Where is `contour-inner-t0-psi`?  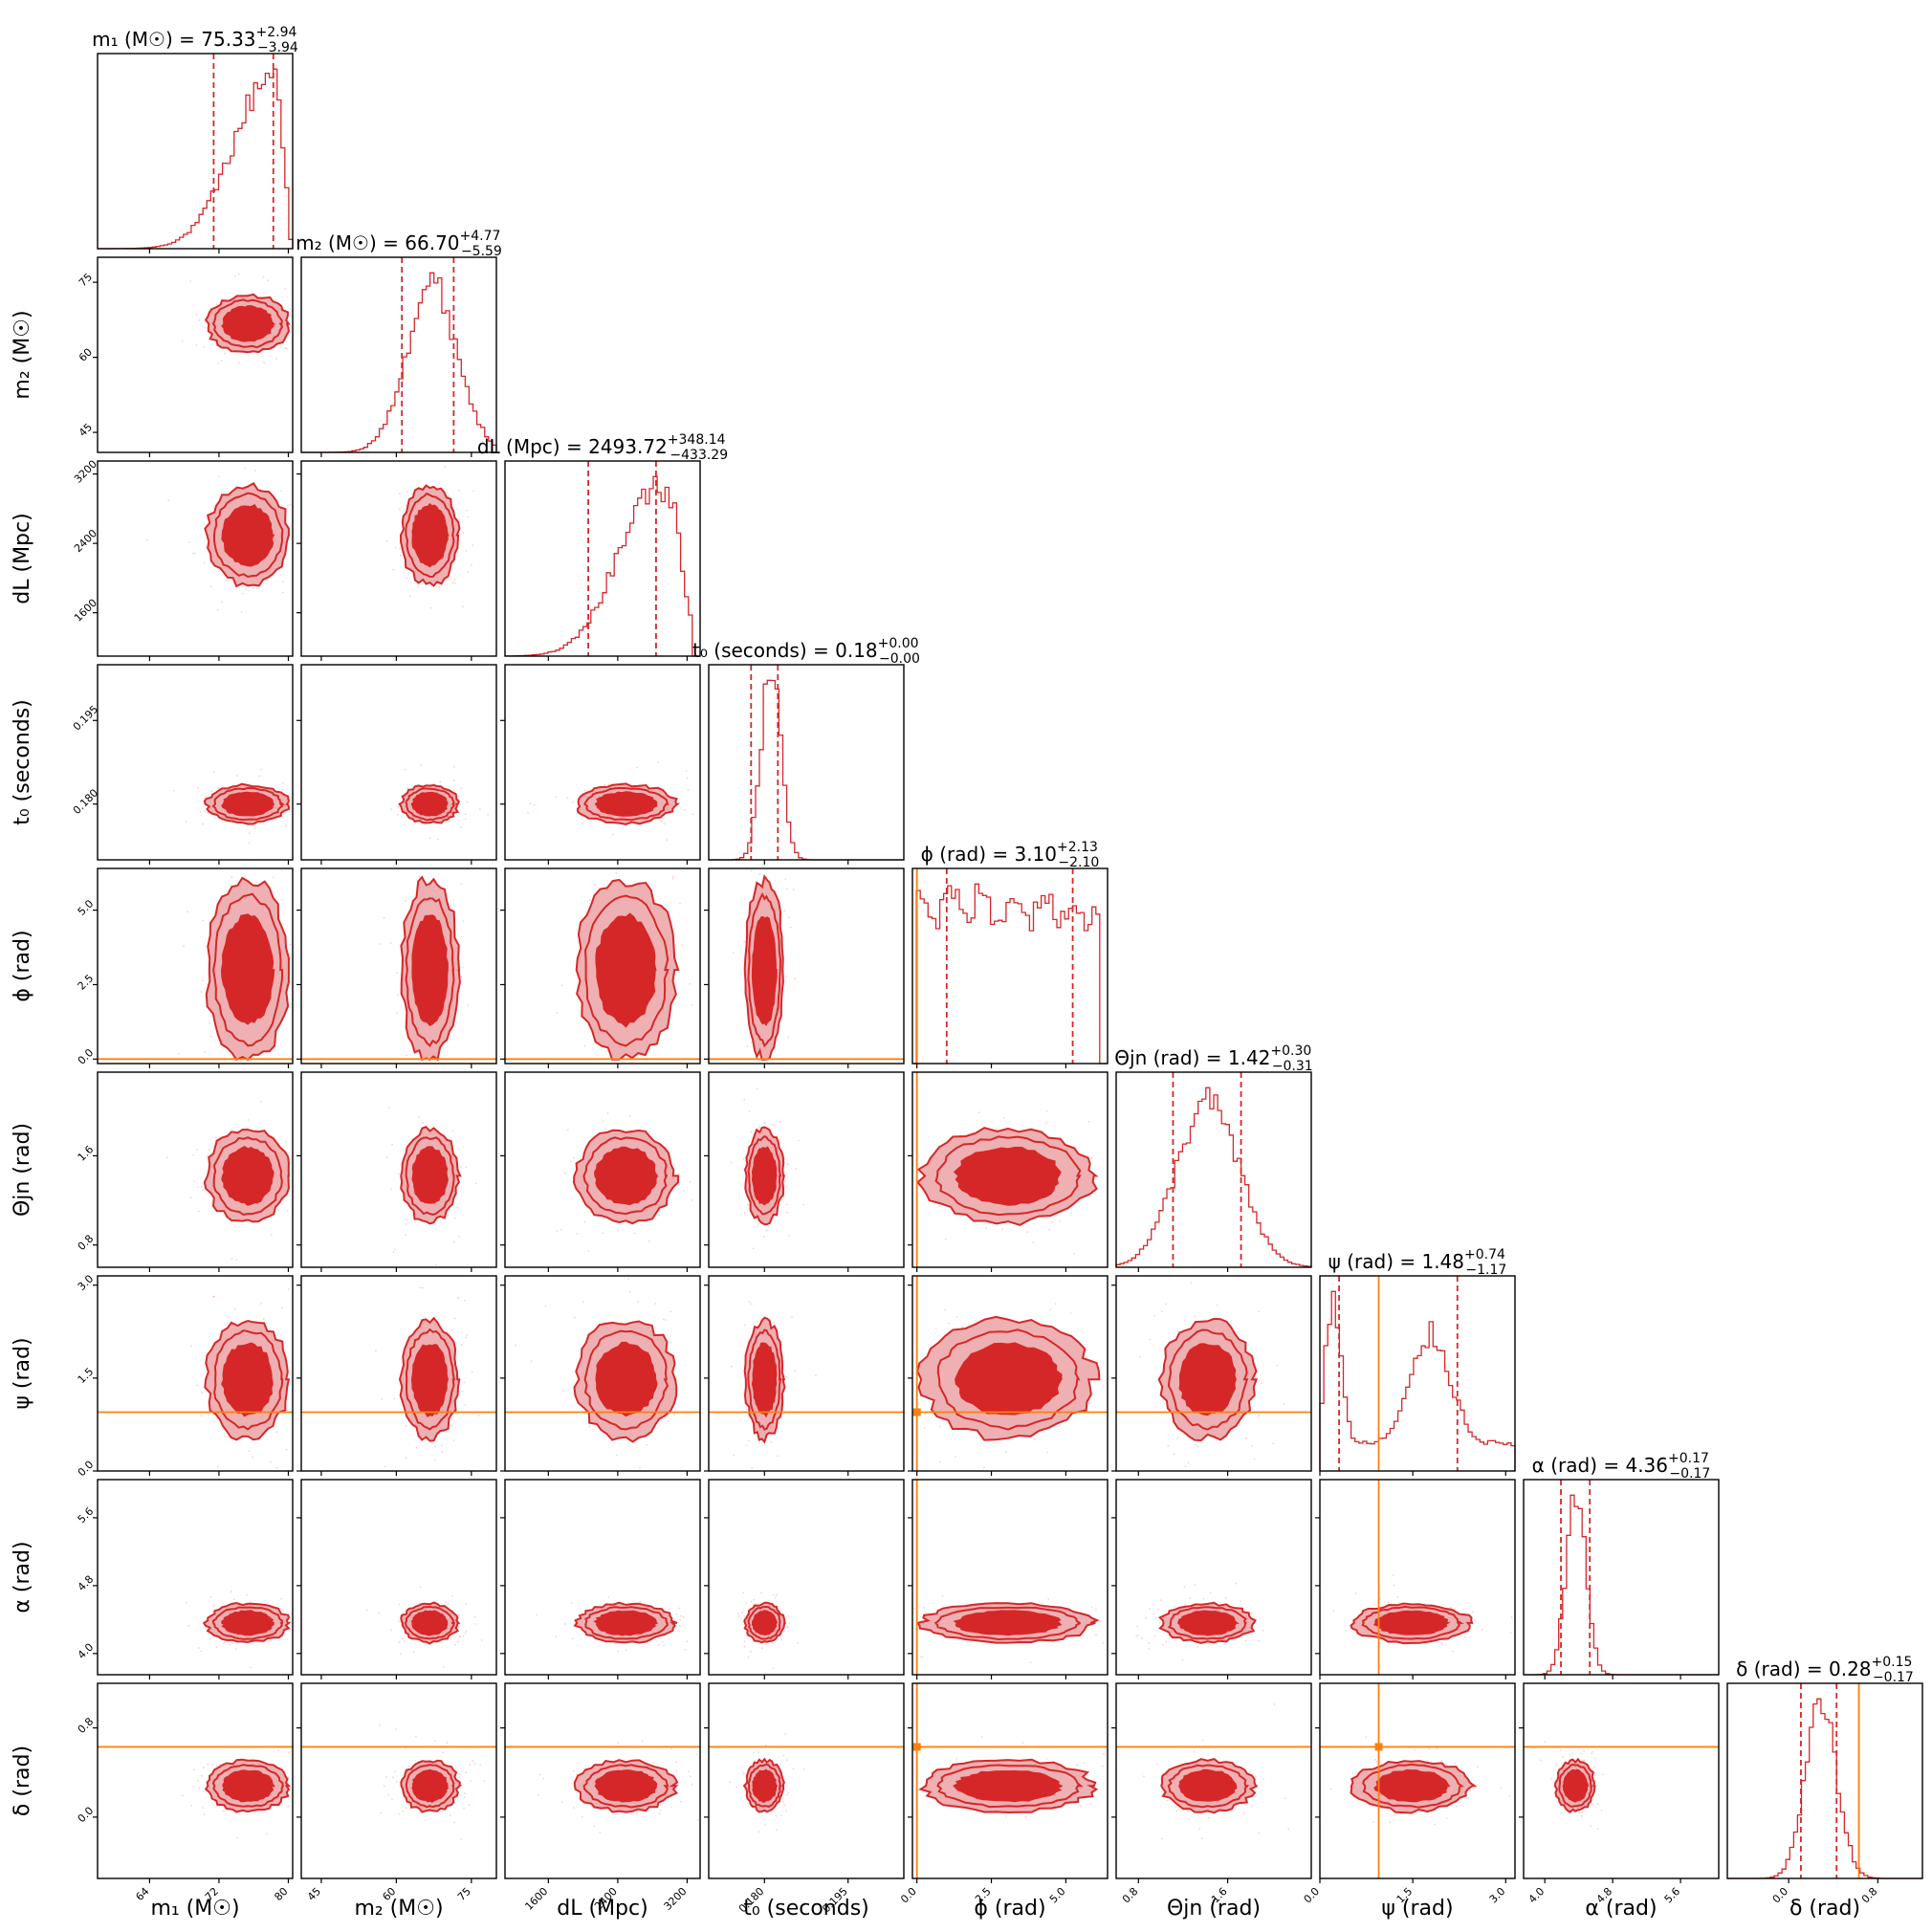
contour-inner-t0-psi is located at coordinates (764, 1380).